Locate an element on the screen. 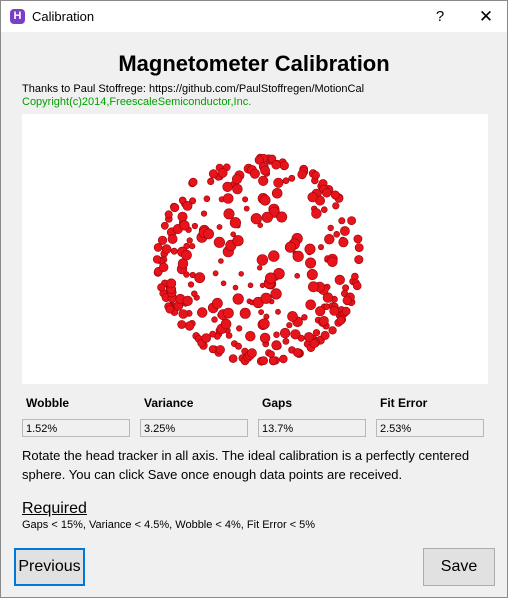 This screenshot has width=508, height=598. required-heading: Required is located at coordinates (54, 508).